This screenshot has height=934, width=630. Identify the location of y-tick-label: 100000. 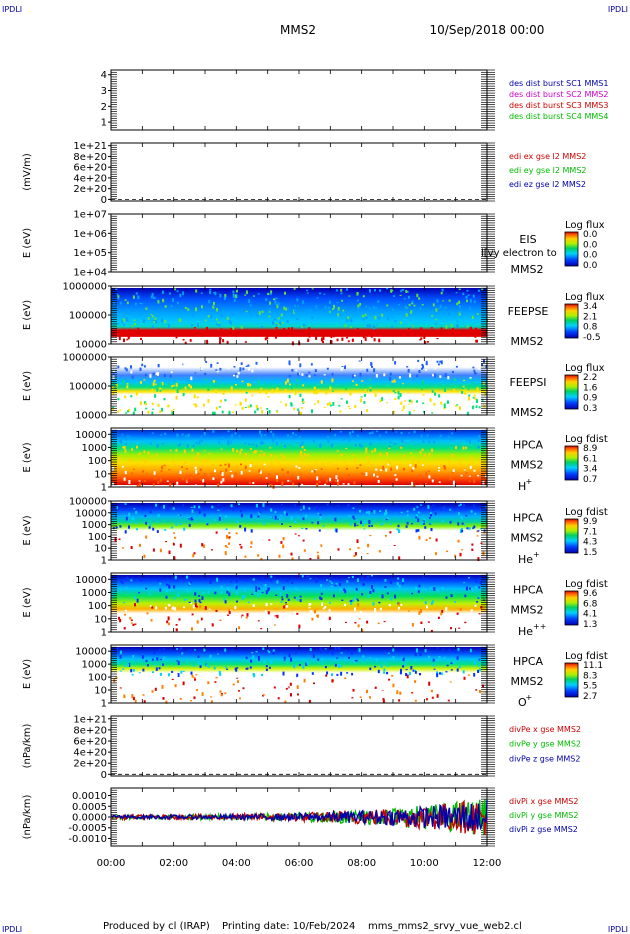
(88, 316).